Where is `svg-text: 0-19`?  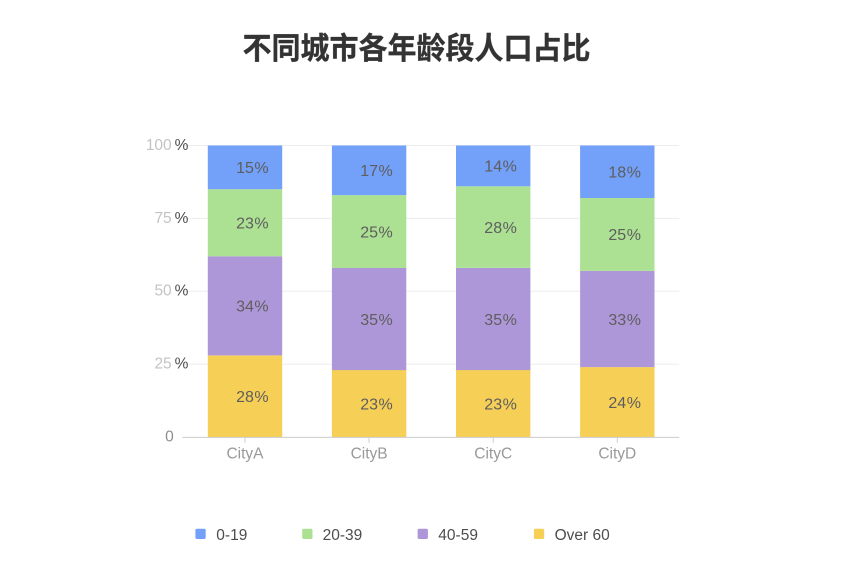 svg-text: 0-19 is located at coordinates (231, 535).